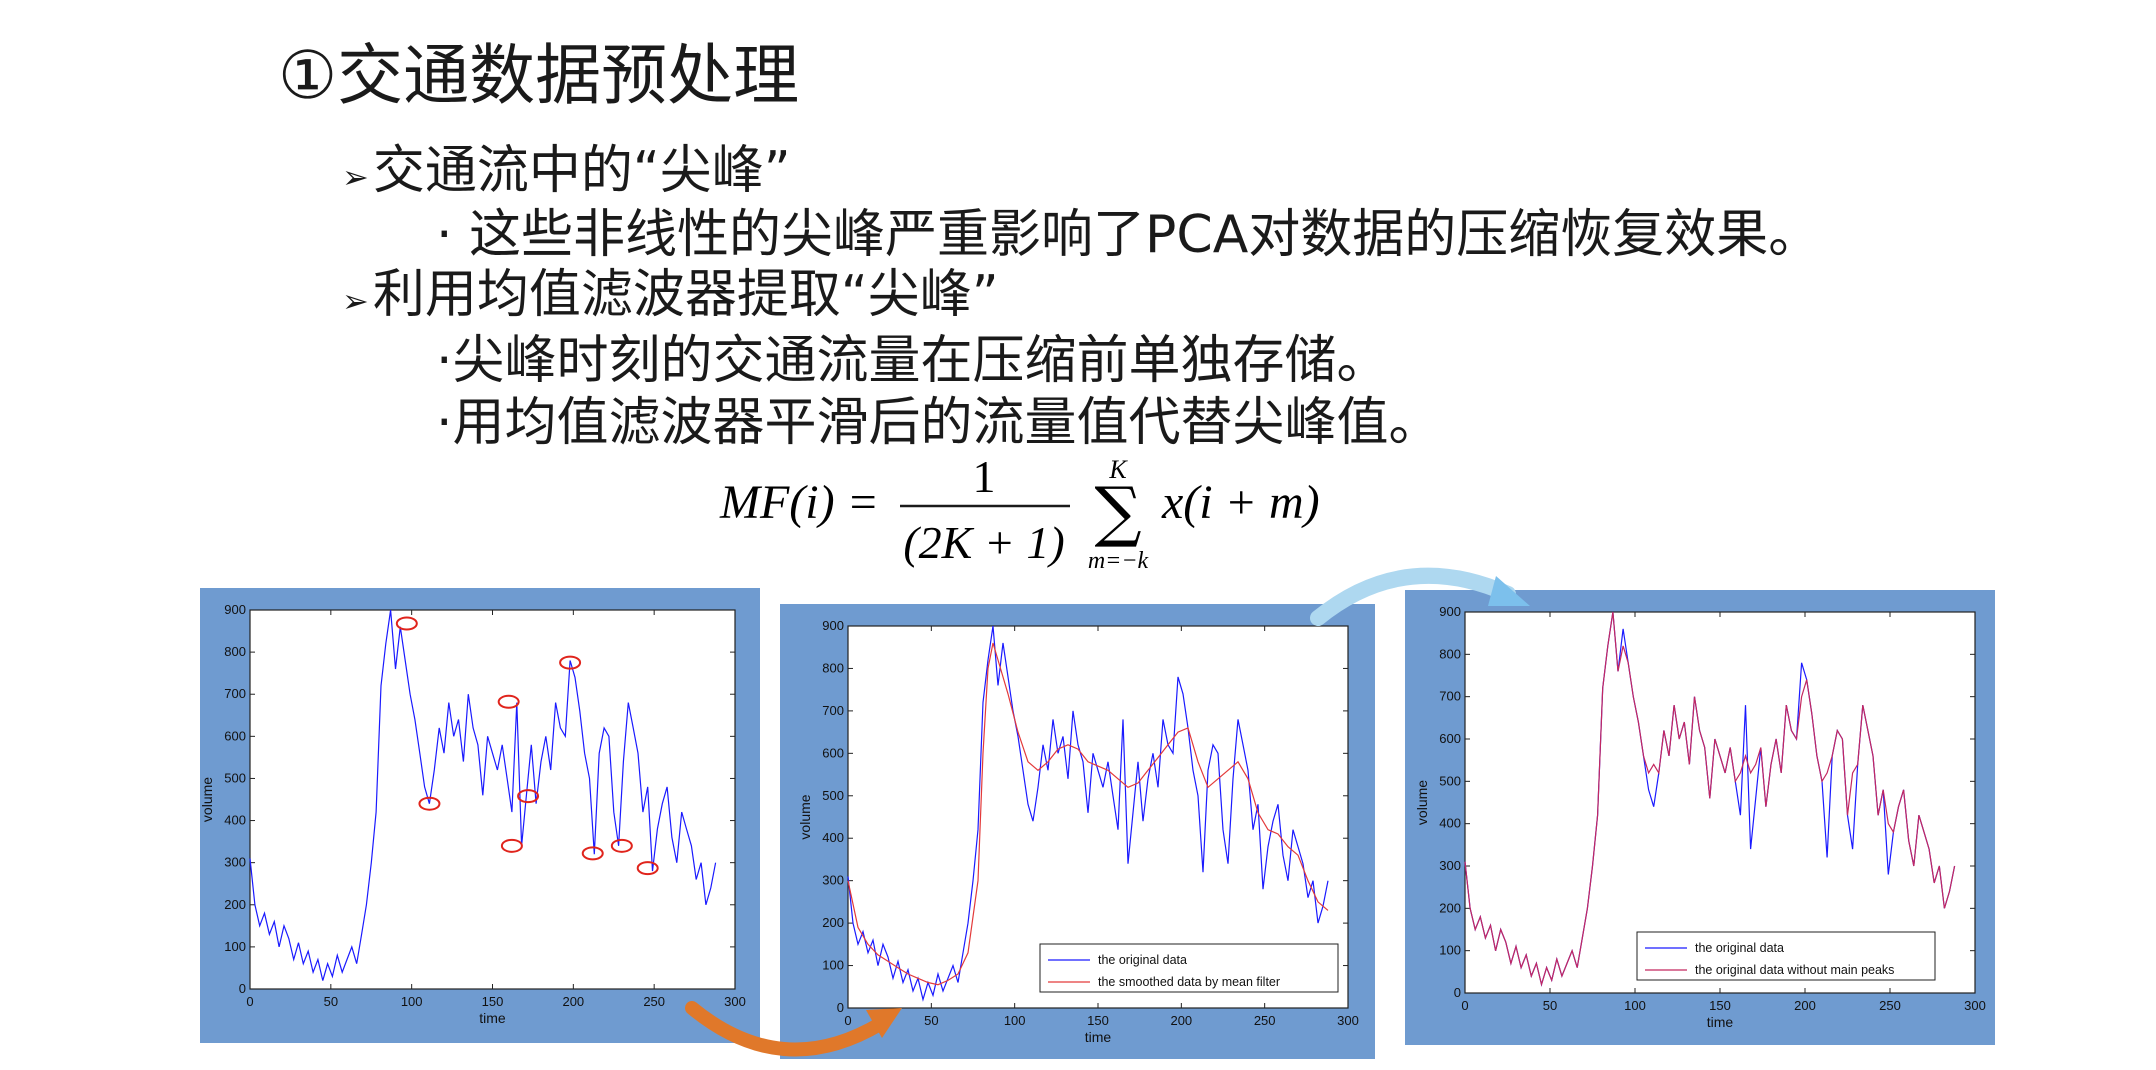 This screenshot has width=2156, height=1070. What do you see at coordinates (1189, 982) in the screenshot?
I see `legend-label: the smoothed data by mean filter` at bounding box center [1189, 982].